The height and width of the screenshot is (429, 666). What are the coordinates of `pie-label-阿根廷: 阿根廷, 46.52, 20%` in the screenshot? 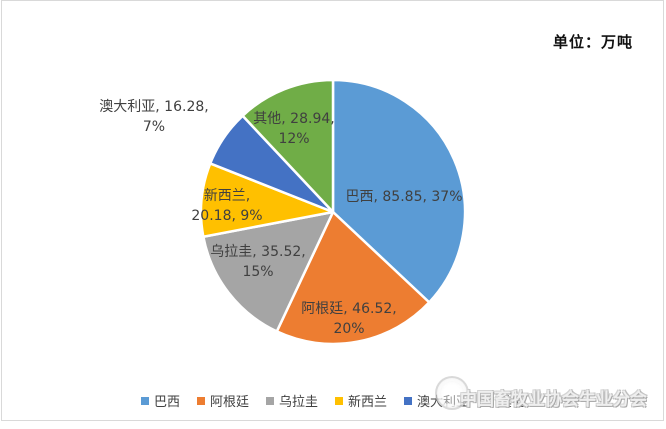 It's located at (348, 319).